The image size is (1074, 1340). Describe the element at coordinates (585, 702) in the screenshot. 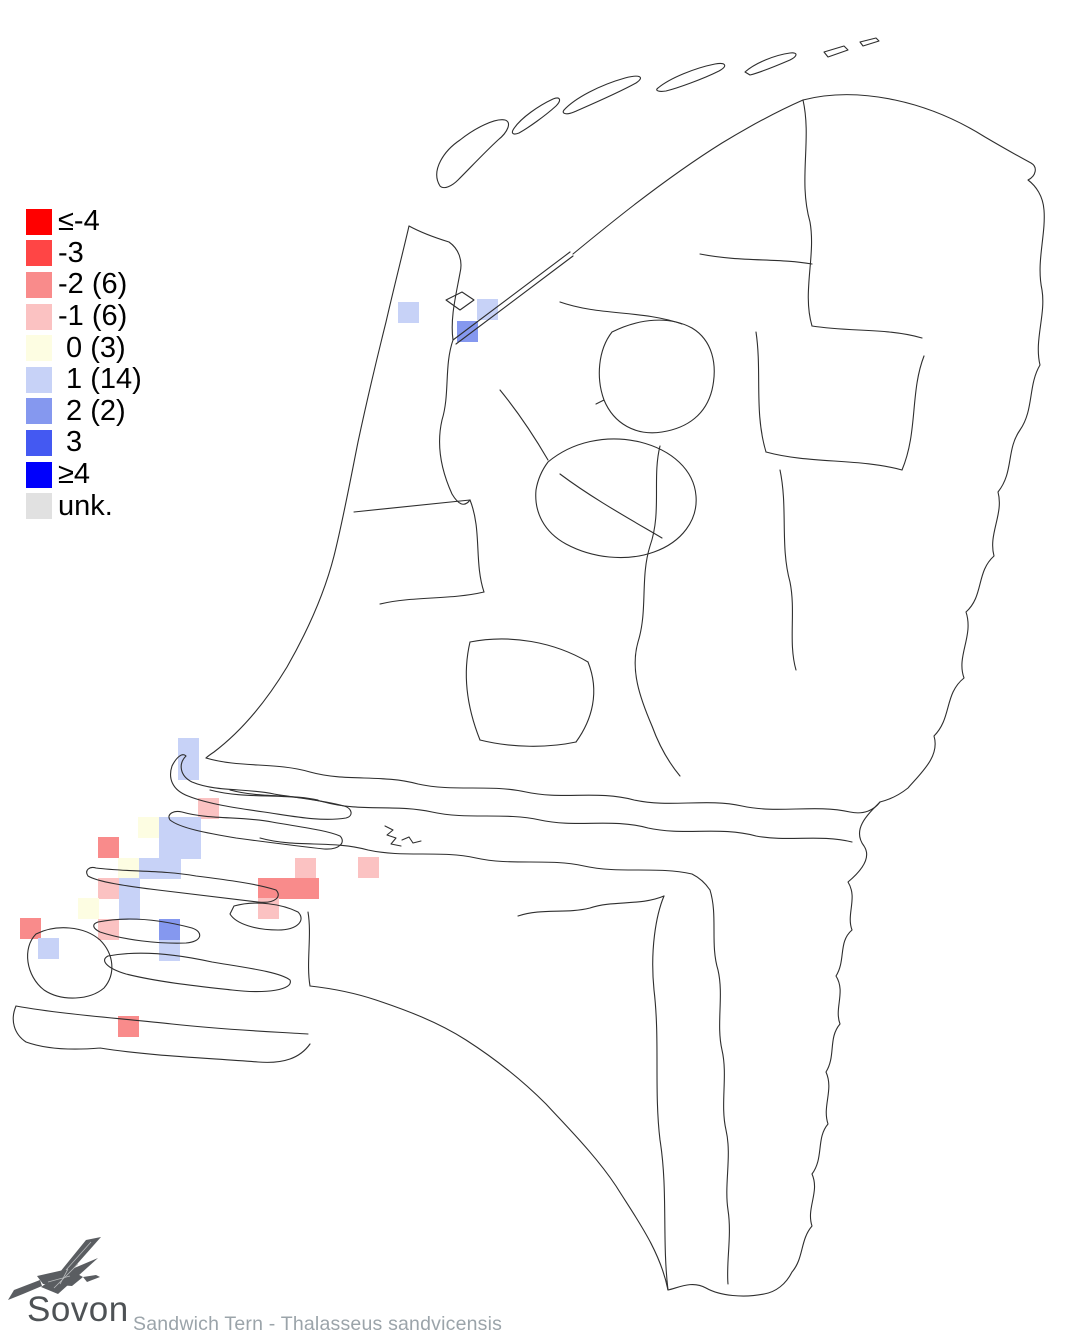

I see `map-border-utrecht-east` at that location.